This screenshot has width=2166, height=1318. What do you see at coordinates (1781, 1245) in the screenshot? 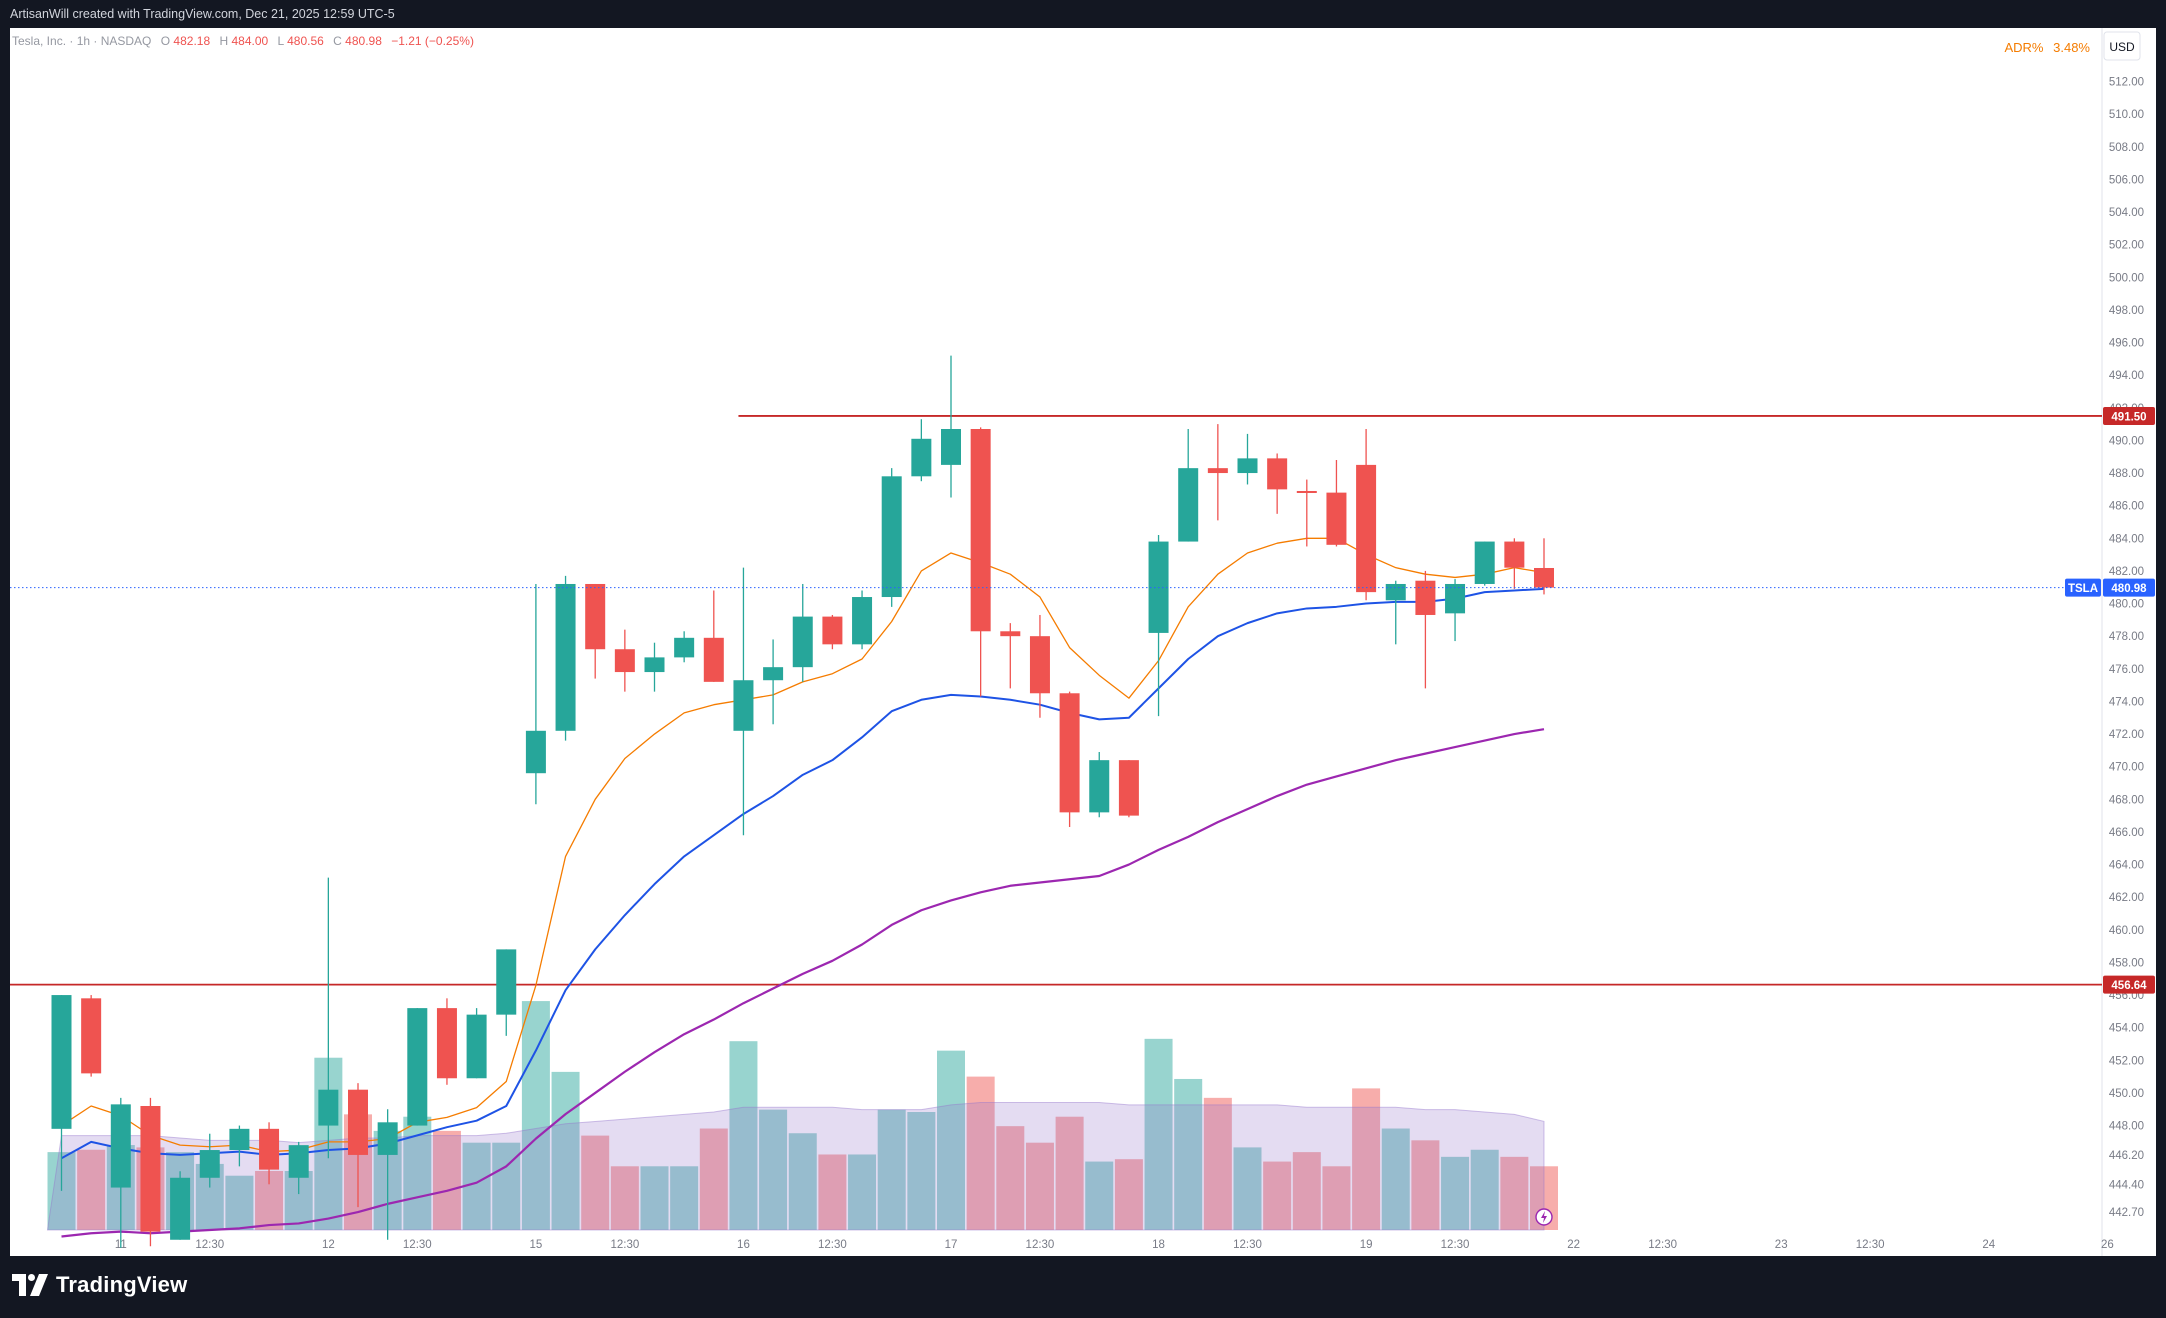
I see `time-tick-label: 23` at bounding box center [1781, 1245].